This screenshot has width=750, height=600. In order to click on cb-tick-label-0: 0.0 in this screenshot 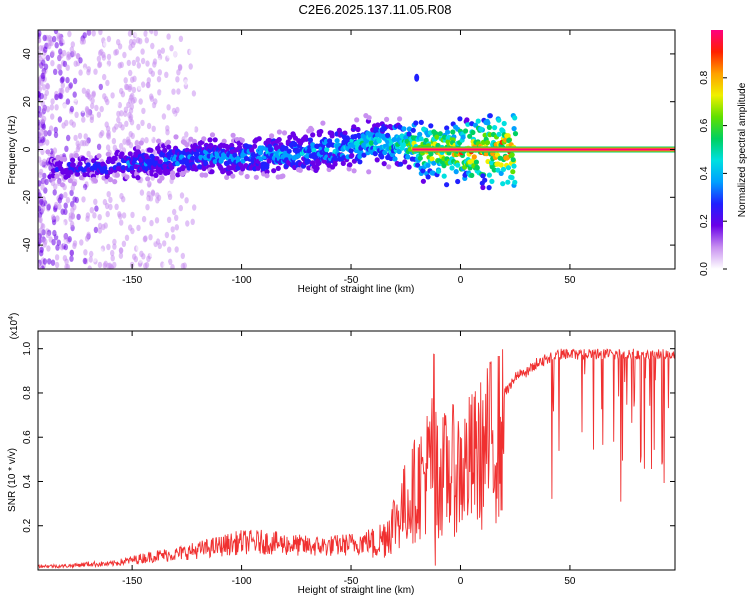, I will do `click(704, 269)`.